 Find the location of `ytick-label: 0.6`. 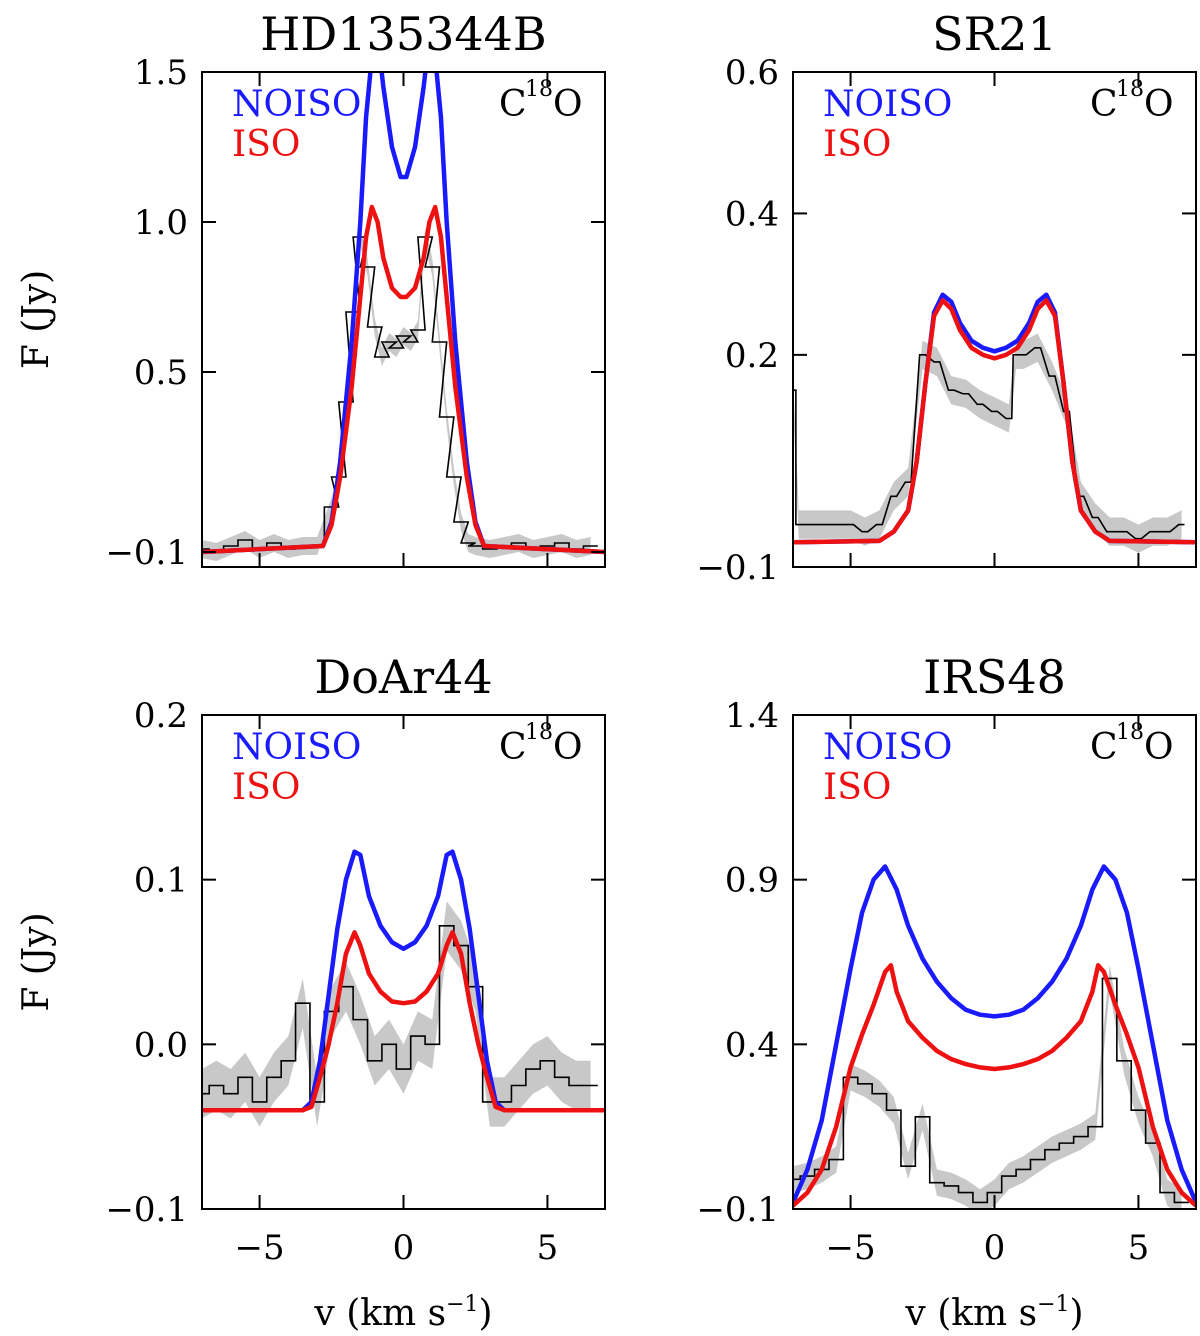

ytick-label: 0.6 is located at coordinates (752, 73).